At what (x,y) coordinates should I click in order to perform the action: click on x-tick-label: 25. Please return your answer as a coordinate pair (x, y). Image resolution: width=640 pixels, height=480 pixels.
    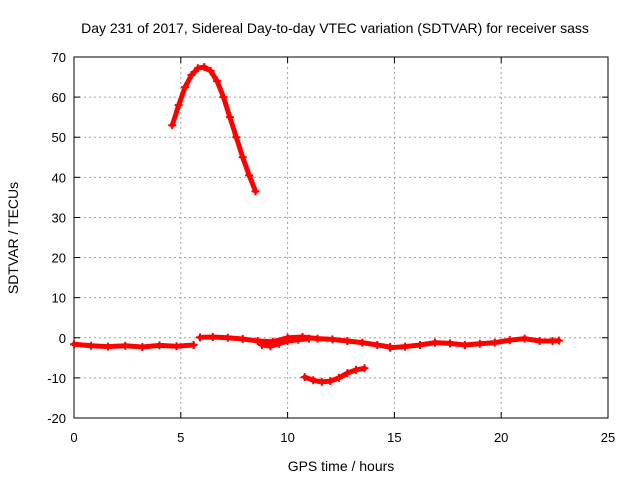
    Looking at the image, I should click on (608, 437).